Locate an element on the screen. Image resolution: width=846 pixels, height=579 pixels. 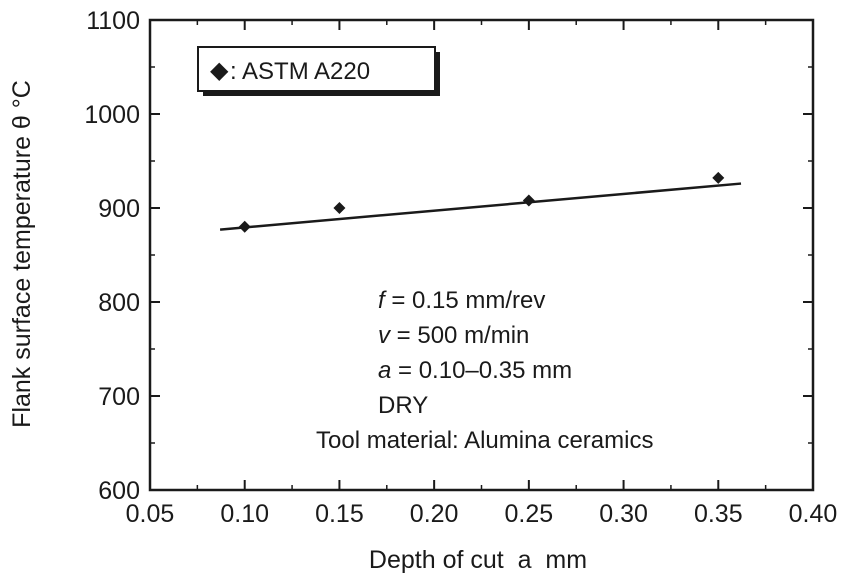
y-tick-label: 1000 is located at coordinates (112, 115).